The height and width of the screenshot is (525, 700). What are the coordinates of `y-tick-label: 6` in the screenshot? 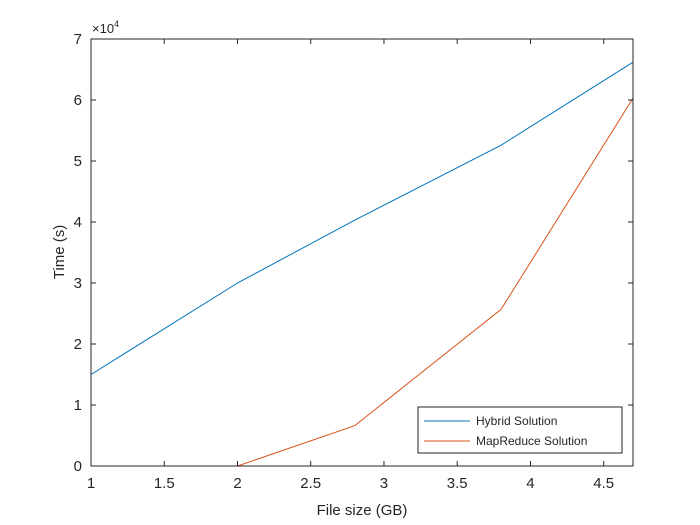 It's located at (78, 100).